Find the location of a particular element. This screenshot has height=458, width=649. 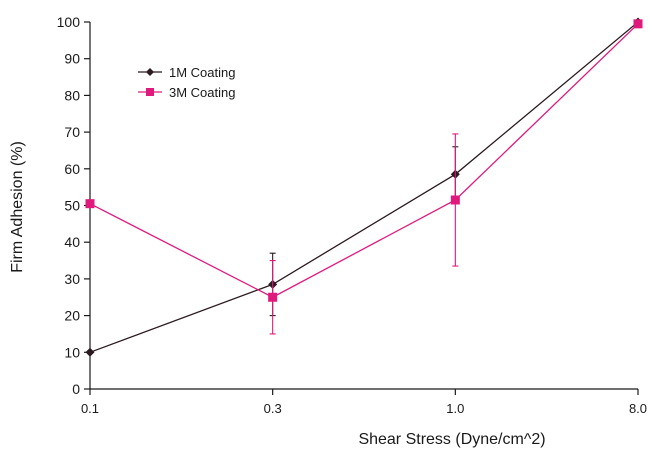

y-tick-label: 20 is located at coordinates (72, 316).